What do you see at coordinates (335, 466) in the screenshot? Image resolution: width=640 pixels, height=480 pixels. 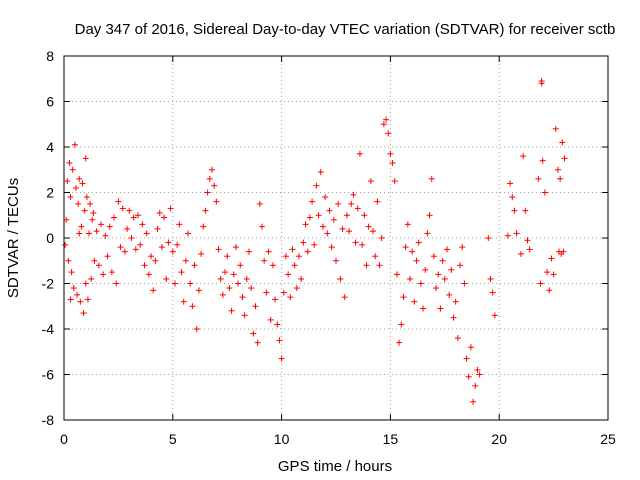 I see `x-axis-label: GPS time / hours` at bounding box center [335, 466].